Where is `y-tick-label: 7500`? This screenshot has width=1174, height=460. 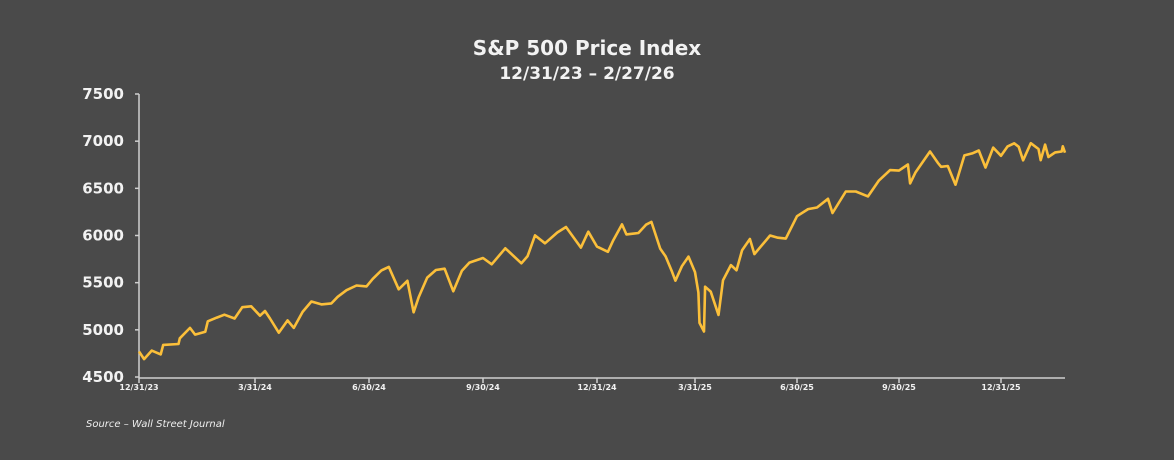 y-tick-label: 7500 is located at coordinates (103, 94).